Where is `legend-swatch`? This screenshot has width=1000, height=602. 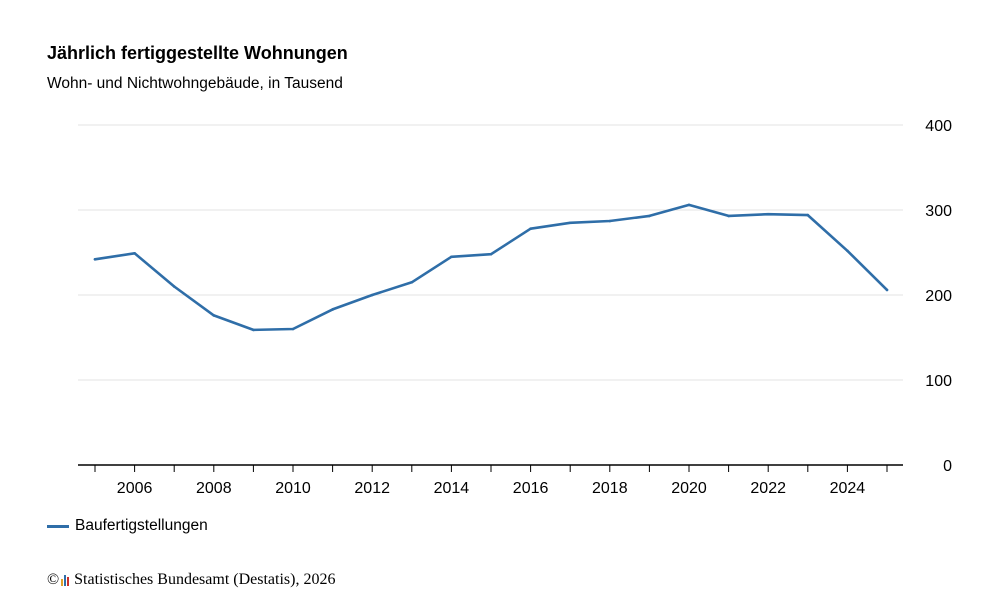 legend-swatch is located at coordinates (58, 526).